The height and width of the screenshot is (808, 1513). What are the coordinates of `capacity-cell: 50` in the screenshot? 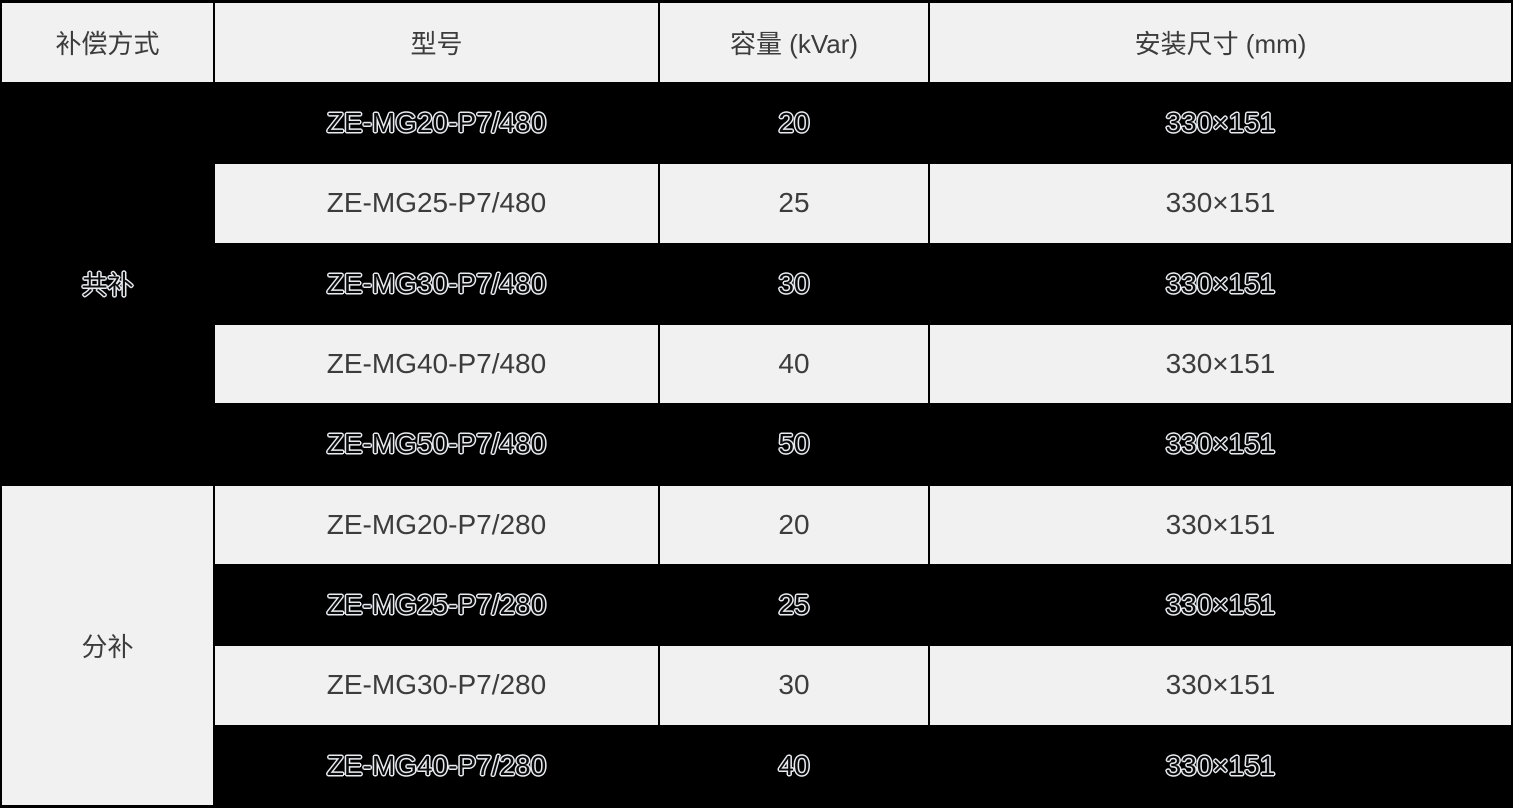 It's located at (794, 444).